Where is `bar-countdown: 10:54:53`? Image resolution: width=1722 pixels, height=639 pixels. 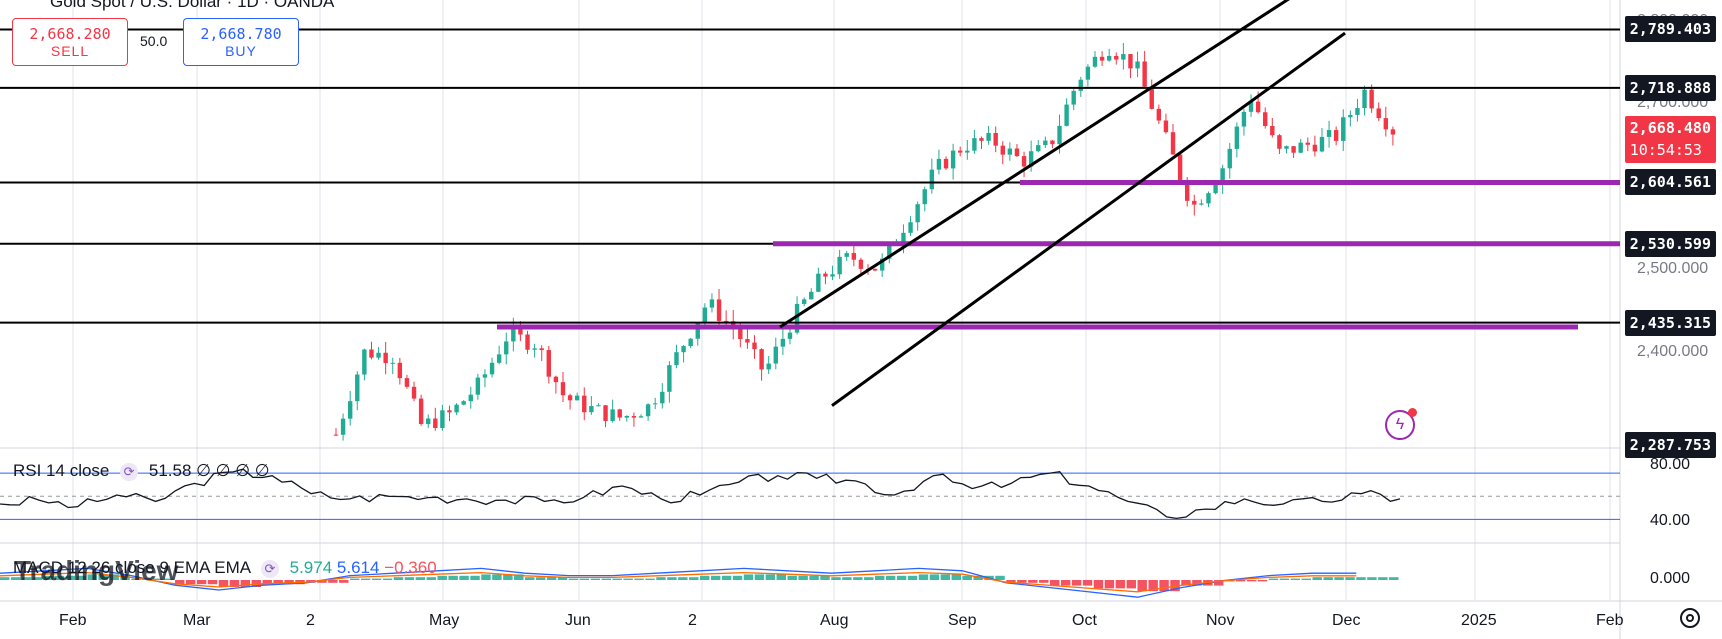
bar-countdown: 10:54:53 is located at coordinates (1665, 149).